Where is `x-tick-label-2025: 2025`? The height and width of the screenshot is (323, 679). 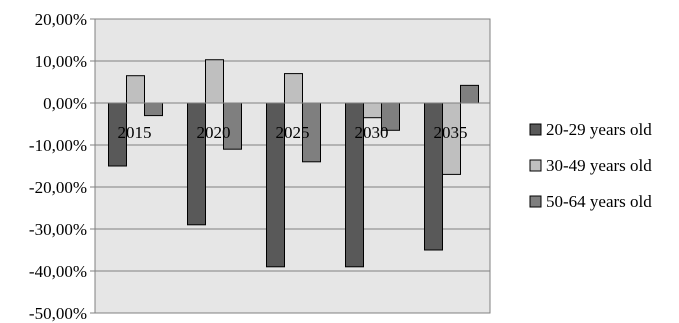
x-tick-label-2025: 2025 is located at coordinates (293, 132).